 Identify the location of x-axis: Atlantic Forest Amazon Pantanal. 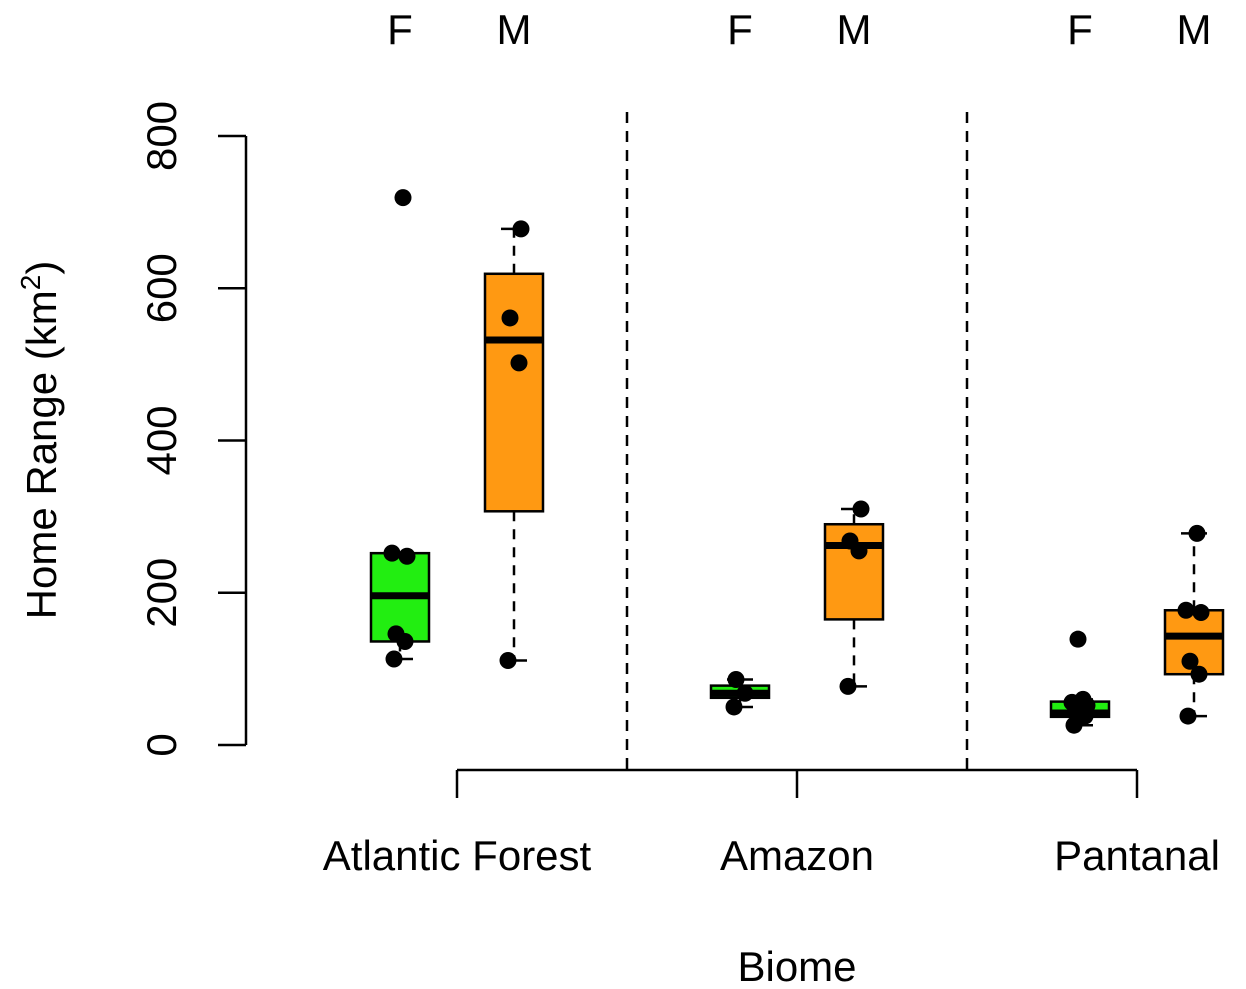
(771, 823).